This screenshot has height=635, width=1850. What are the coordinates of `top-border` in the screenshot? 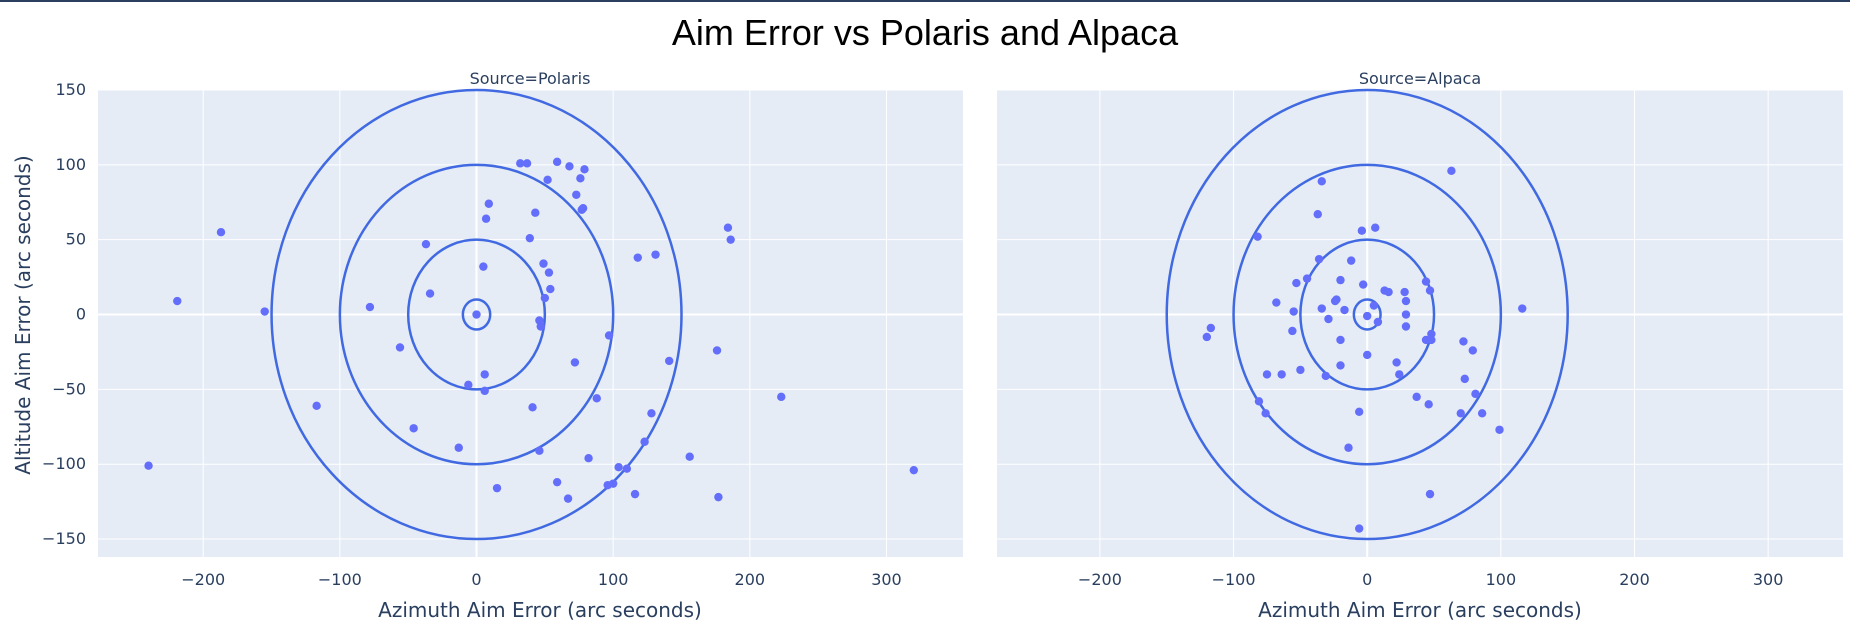 It's located at (925, 1).